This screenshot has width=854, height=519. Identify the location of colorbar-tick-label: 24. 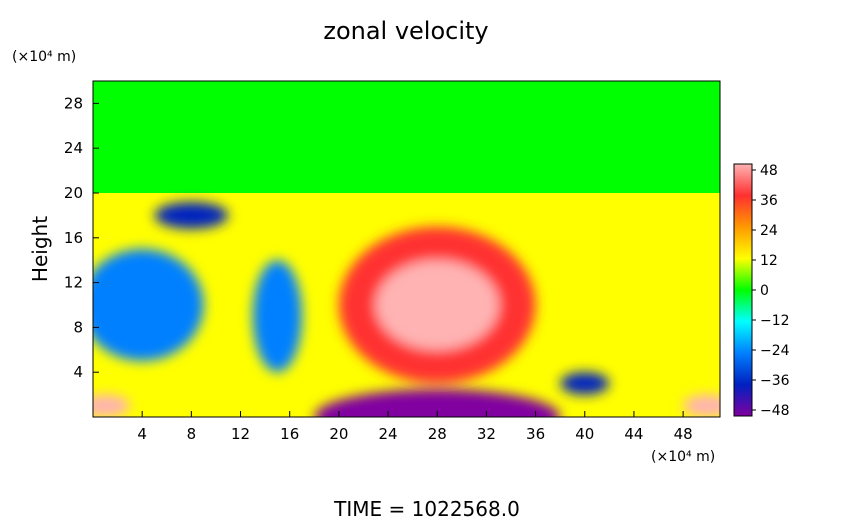
(769, 231).